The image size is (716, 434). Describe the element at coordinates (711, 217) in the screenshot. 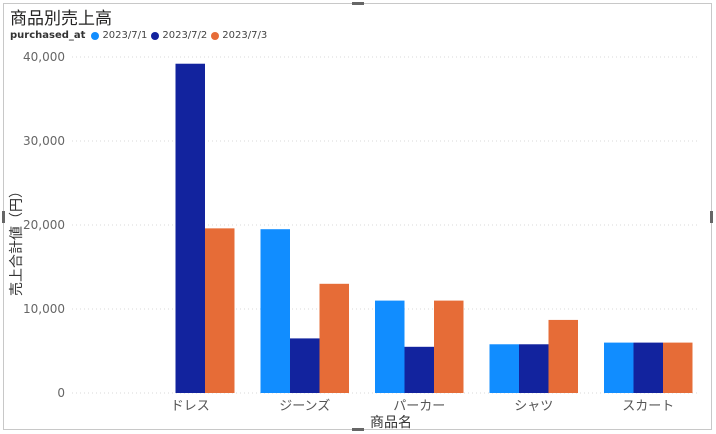

I see `right-resize-handle` at that location.